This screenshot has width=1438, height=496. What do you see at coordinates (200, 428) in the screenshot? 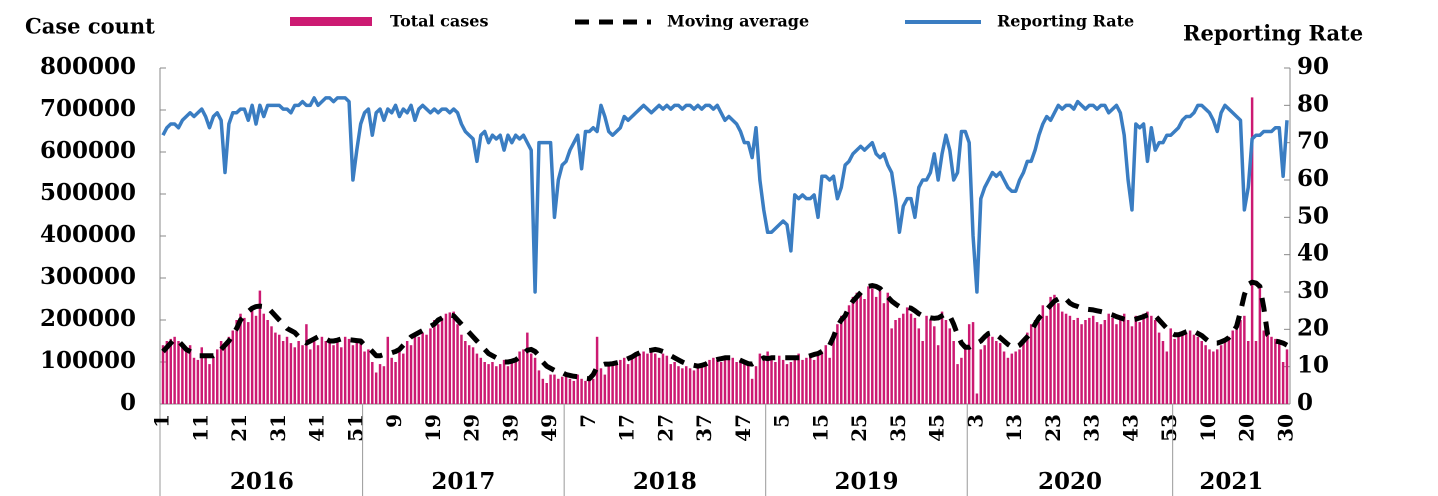
I see `x-tick-label: 11` at bounding box center [200, 428].